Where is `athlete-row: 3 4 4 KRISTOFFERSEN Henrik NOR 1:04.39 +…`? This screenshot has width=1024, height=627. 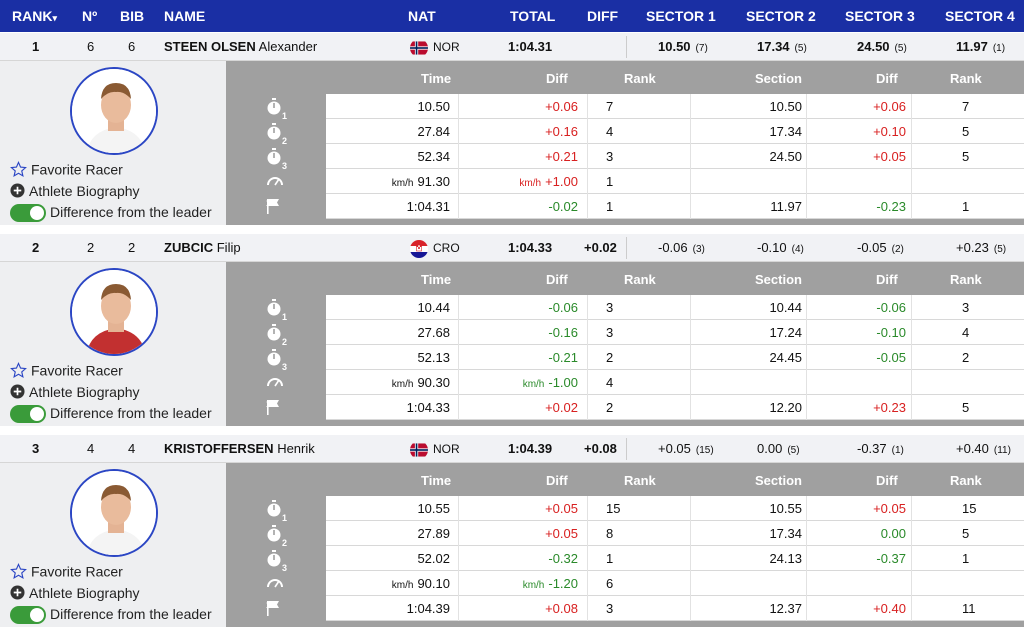 athlete-row: 3 4 4 KRISTOFFERSEN Henrik NOR 1:04.39 +… is located at coordinates (512, 449).